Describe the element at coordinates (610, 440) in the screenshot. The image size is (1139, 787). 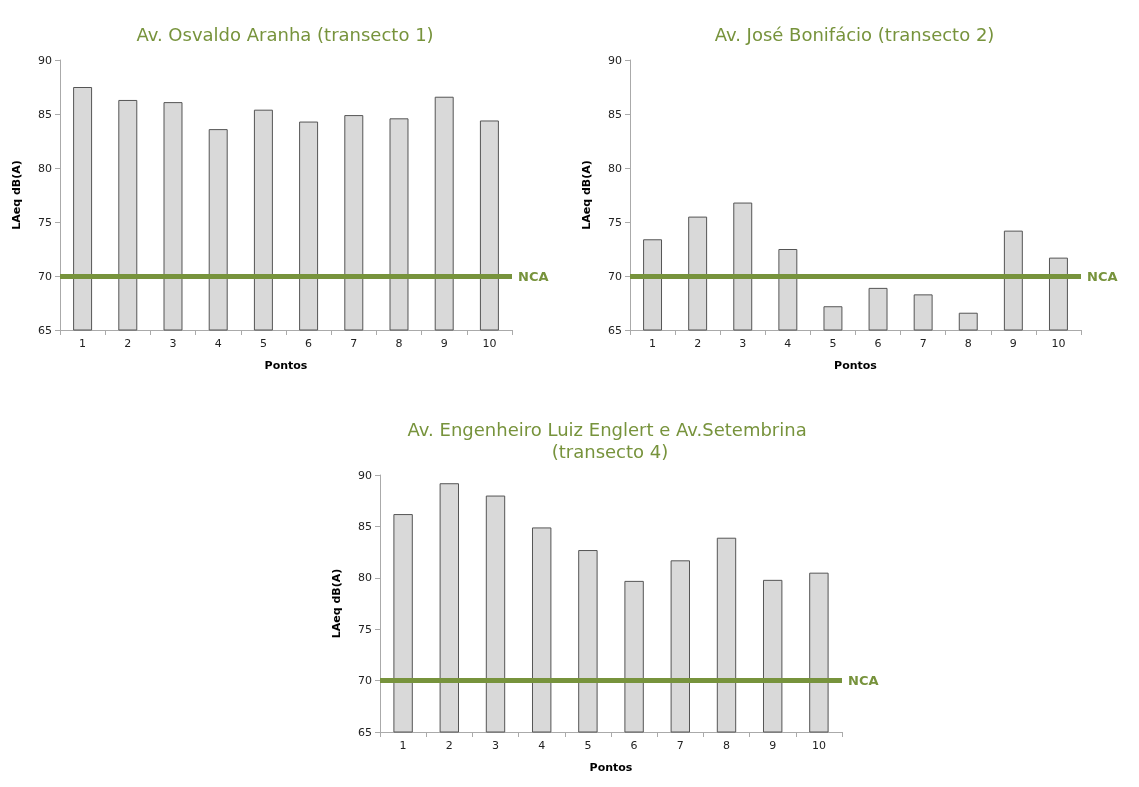
I see `chart-title: Av. Engenheiro Luiz Englert e Av.Setembrina (transecto 4)` at that location.